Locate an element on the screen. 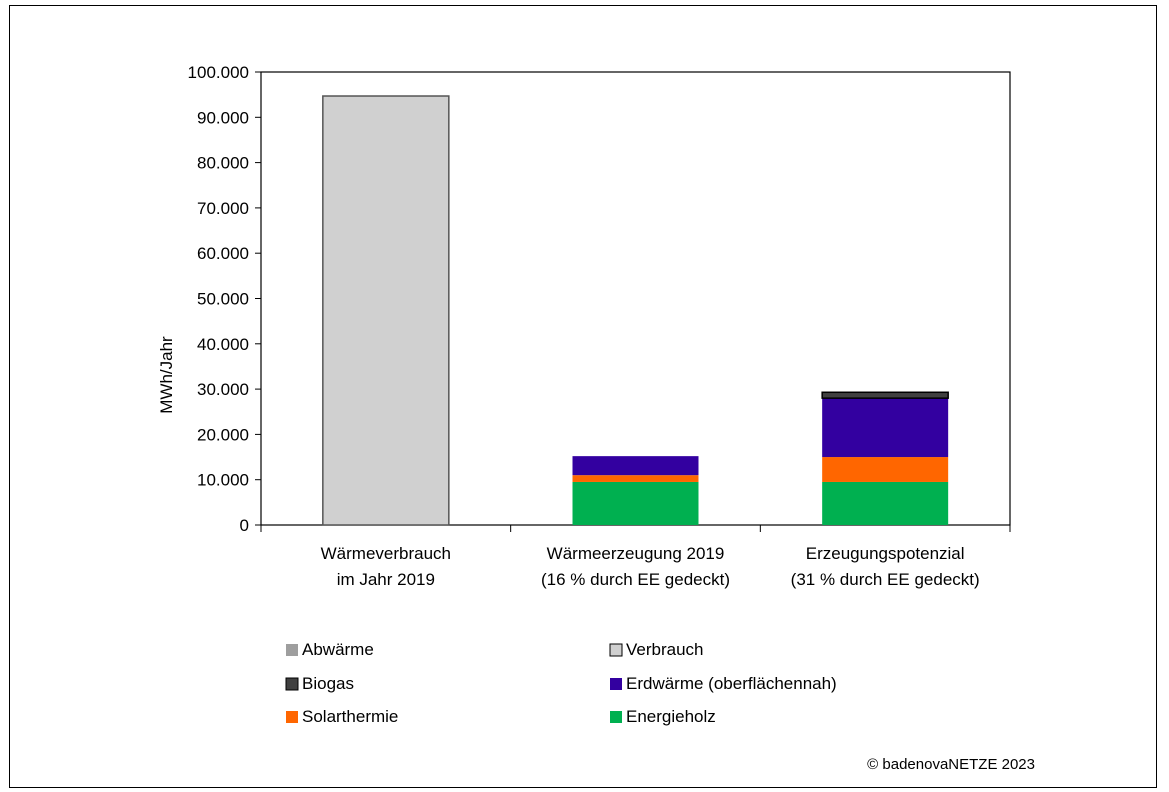  x-category-label: Erzeugungspotenzial is located at coordinates (885, 553).